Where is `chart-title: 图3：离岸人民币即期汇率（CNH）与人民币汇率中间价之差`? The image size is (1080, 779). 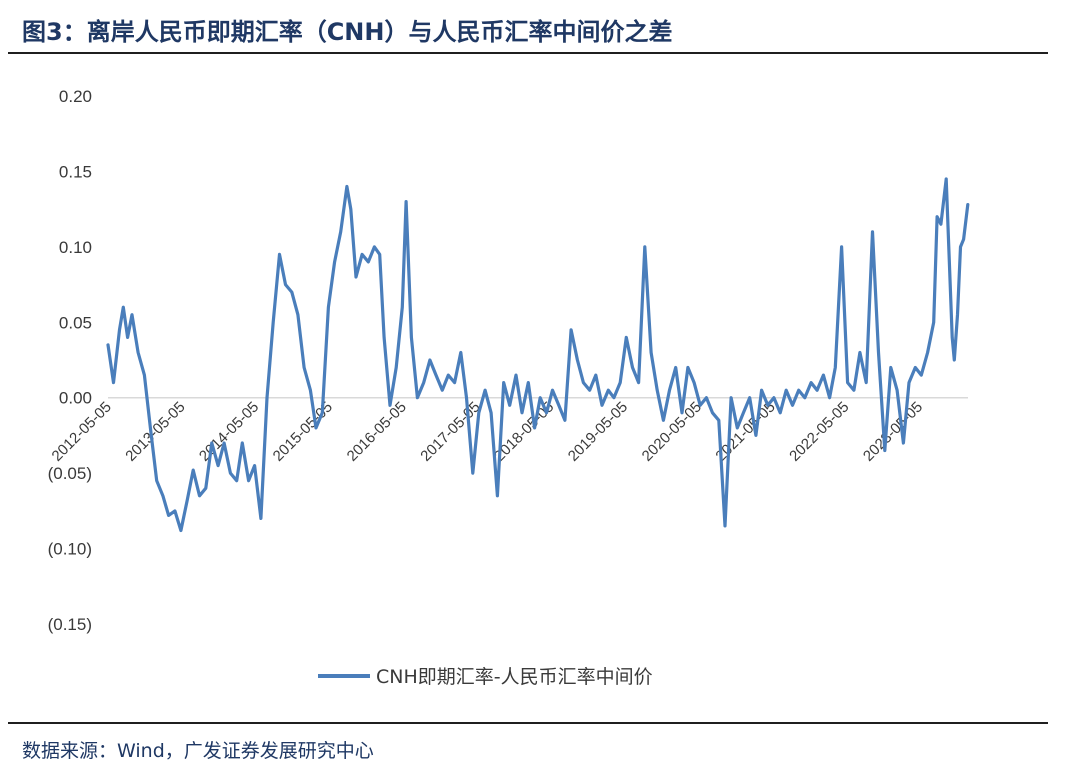
chart-title: 图3：离岸人民币即期汇率（CNH）与人民币汇率中间价之差 is located at coordinates (347, 32).